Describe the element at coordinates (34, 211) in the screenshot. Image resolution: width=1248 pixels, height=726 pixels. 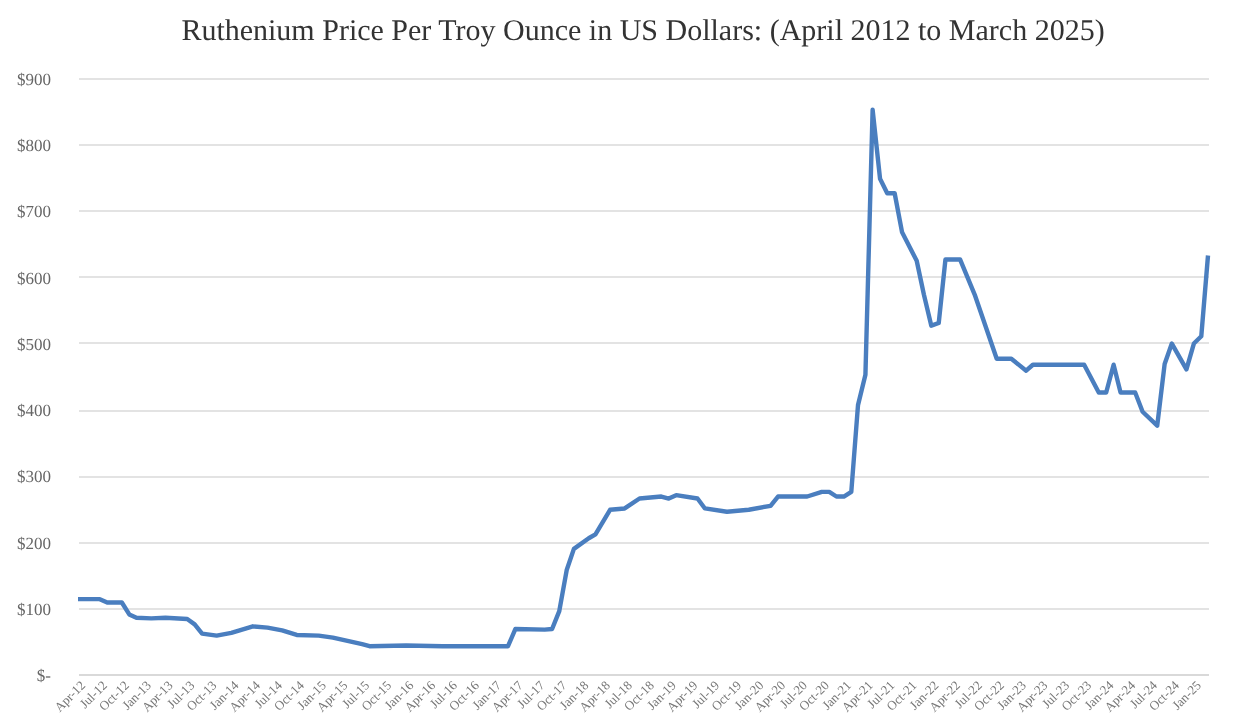
I see `y-tick-label: $700` at that location.